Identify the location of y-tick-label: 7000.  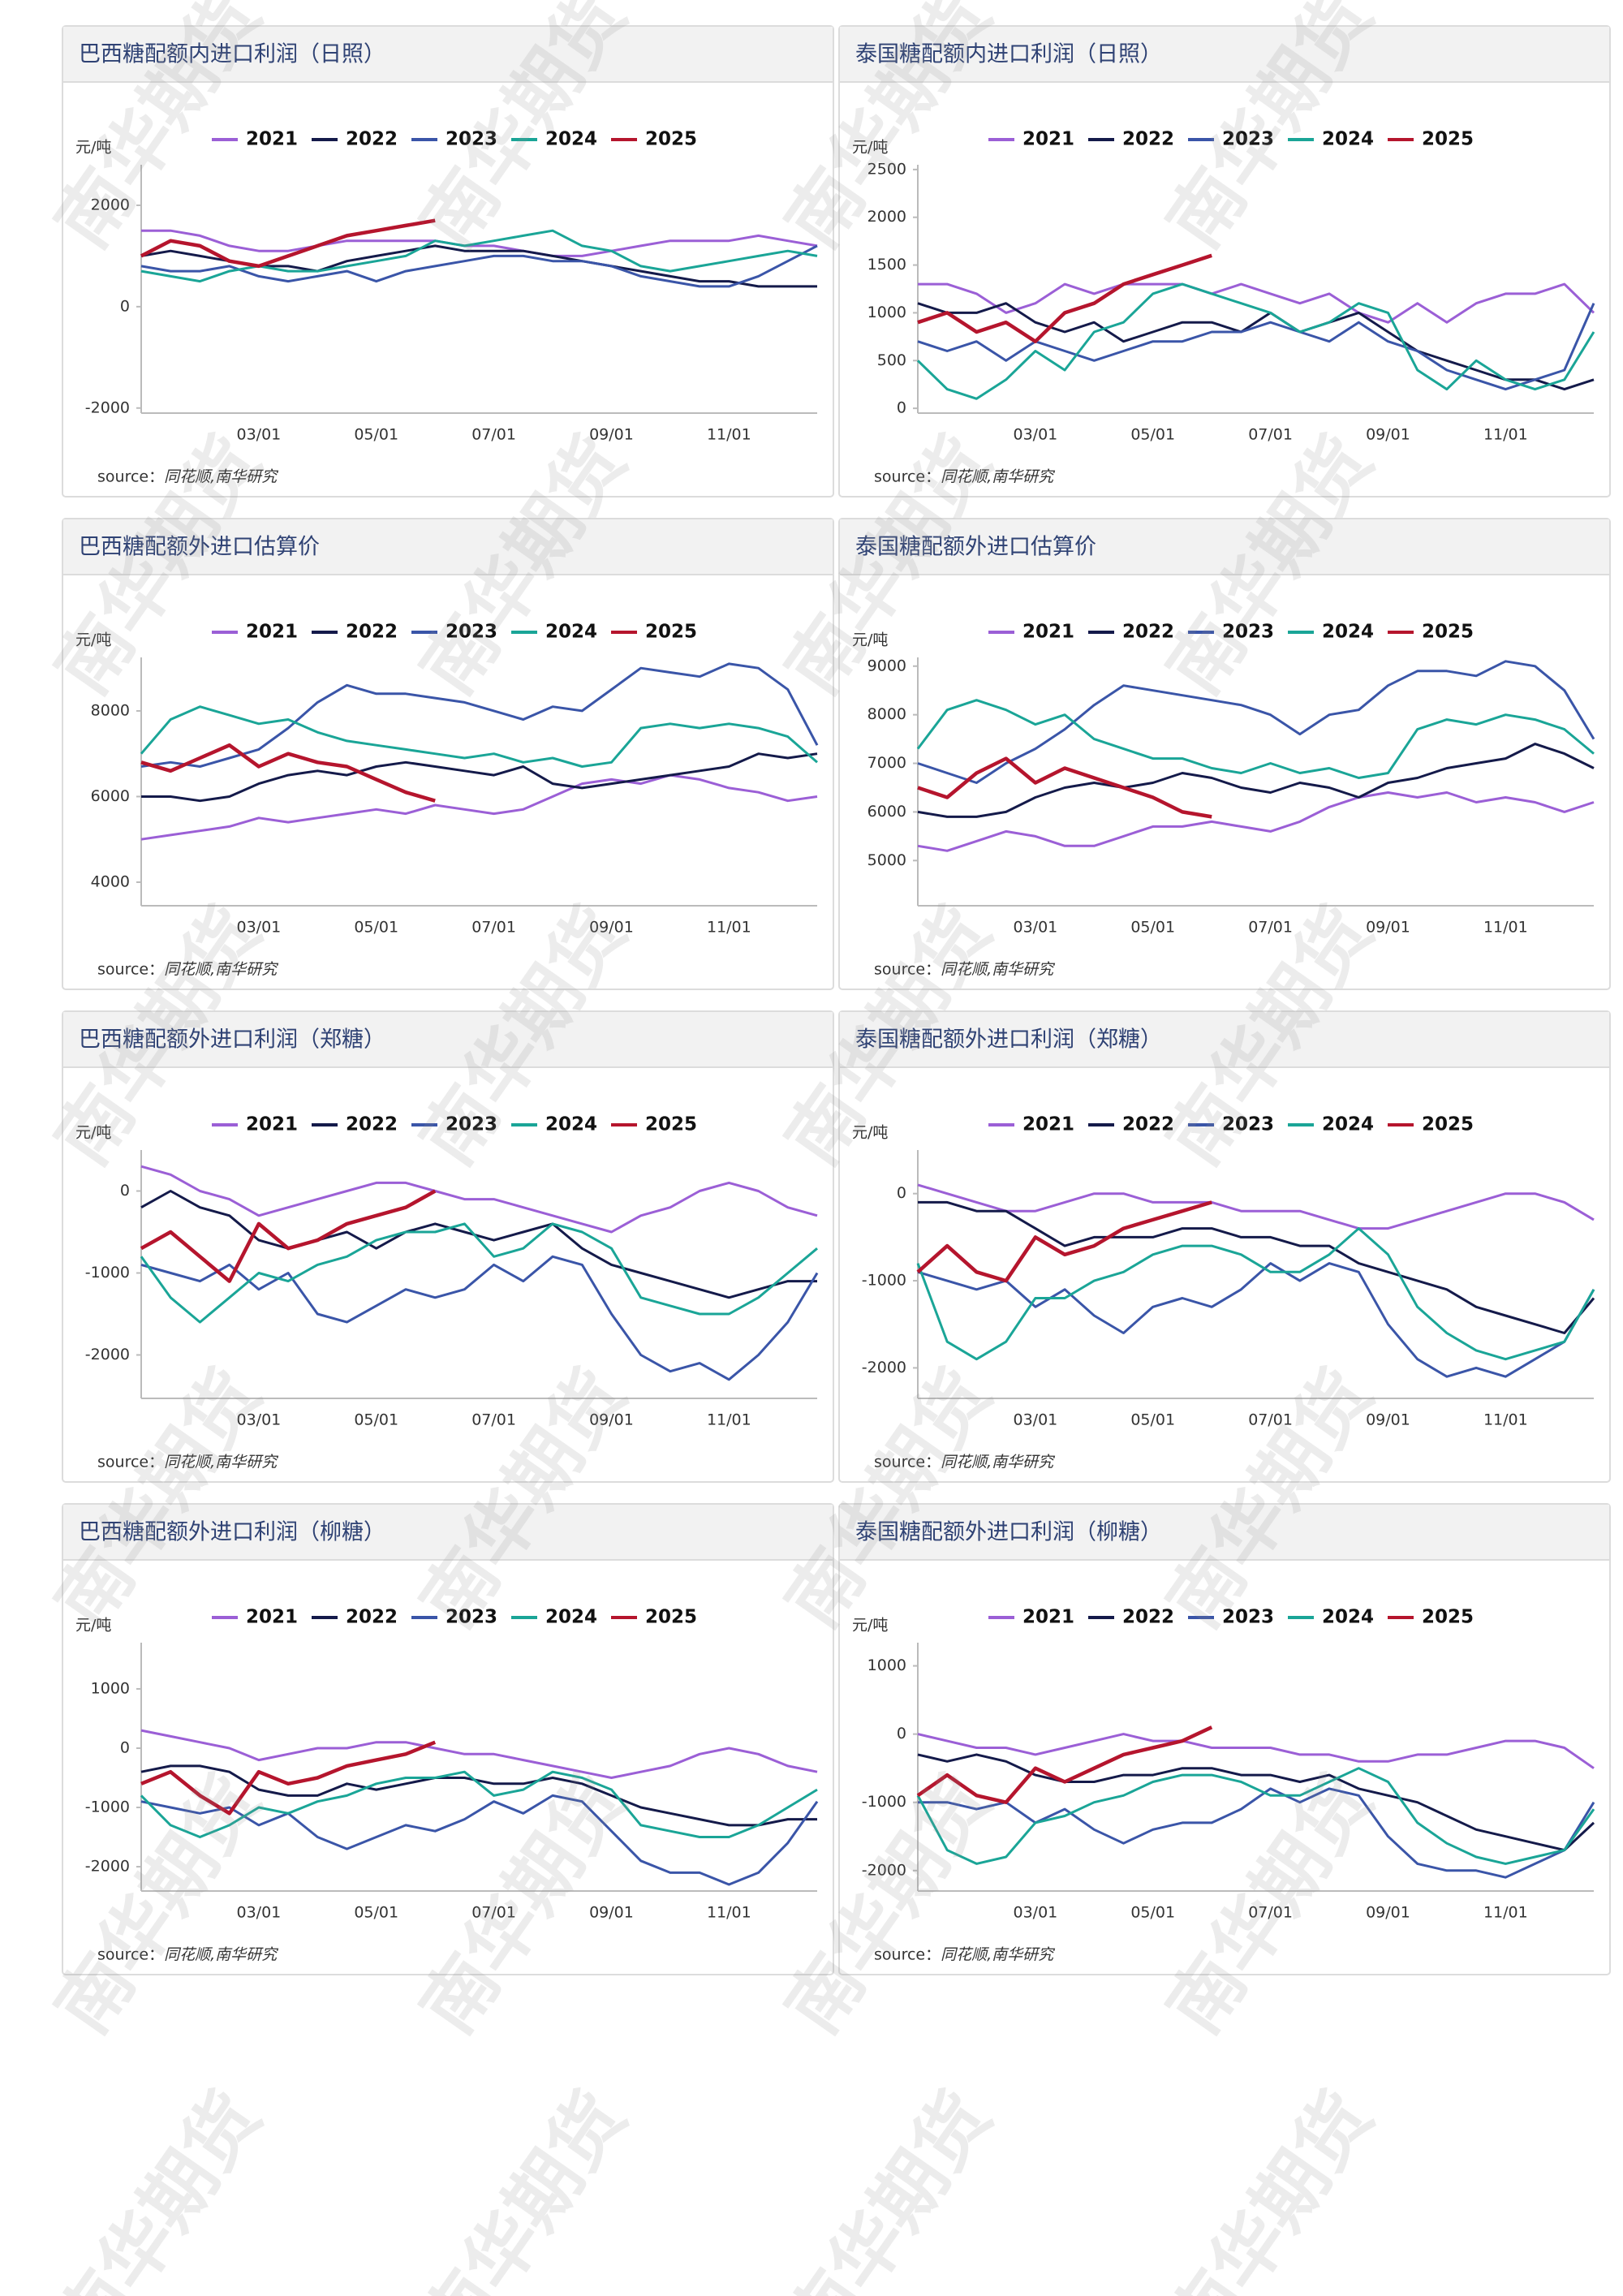
(886, 763).